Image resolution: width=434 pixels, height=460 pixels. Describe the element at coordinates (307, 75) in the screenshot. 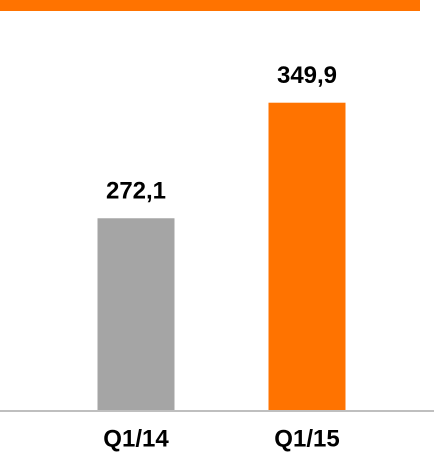

I see `value-label: 349,9` at that location.